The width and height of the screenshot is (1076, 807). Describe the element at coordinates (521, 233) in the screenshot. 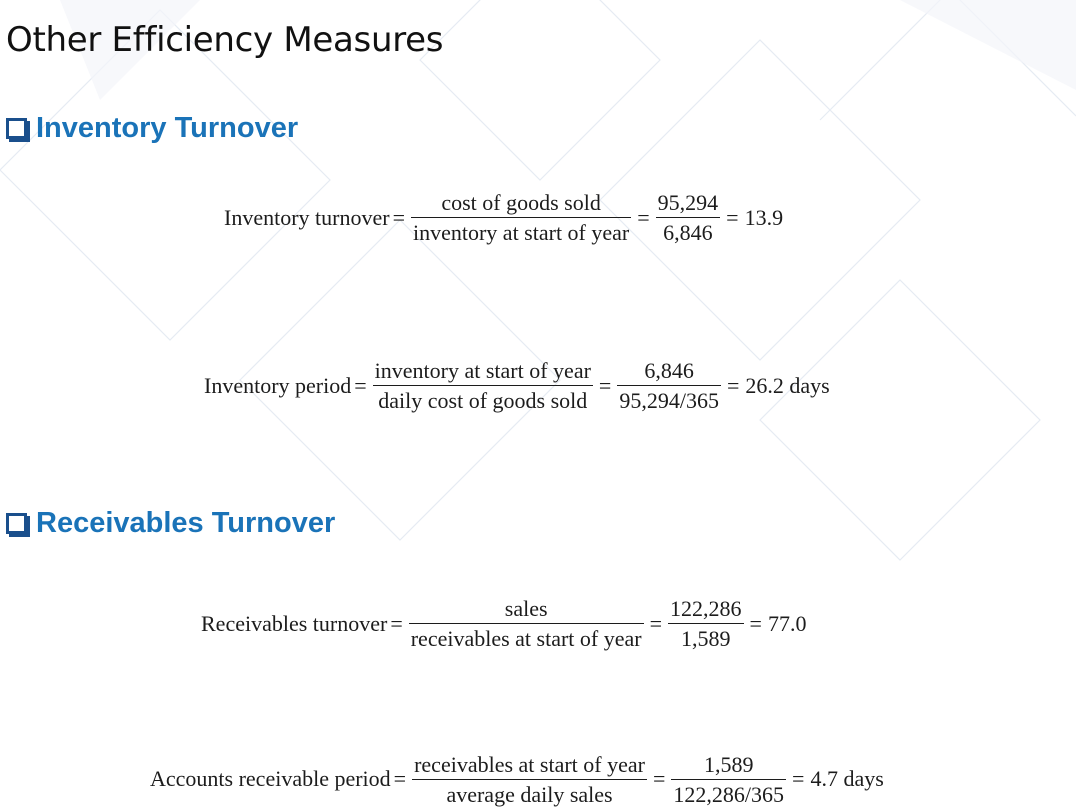

I see `fraction-denominator: inventory at start of year` at that location.